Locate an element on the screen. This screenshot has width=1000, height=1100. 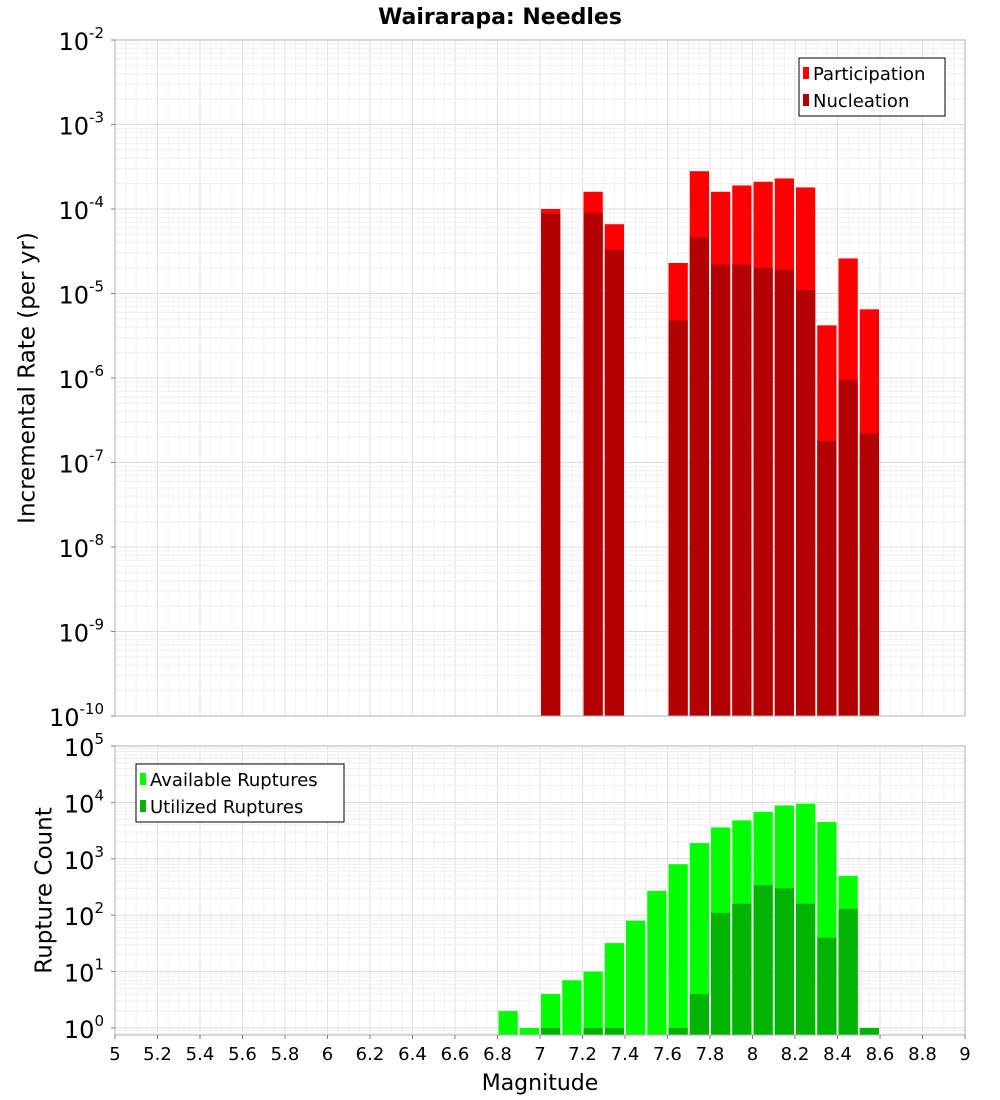
count-x-tick-label: 8 is located at coordinates (752, 1054).